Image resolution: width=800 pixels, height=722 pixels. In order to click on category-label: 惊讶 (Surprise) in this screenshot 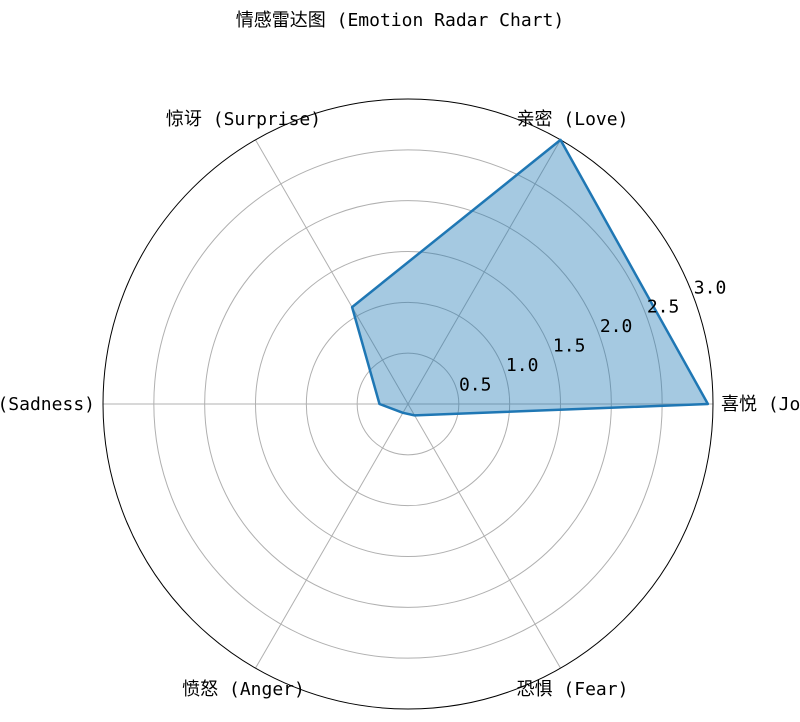, I will do `click(243, 119)`.